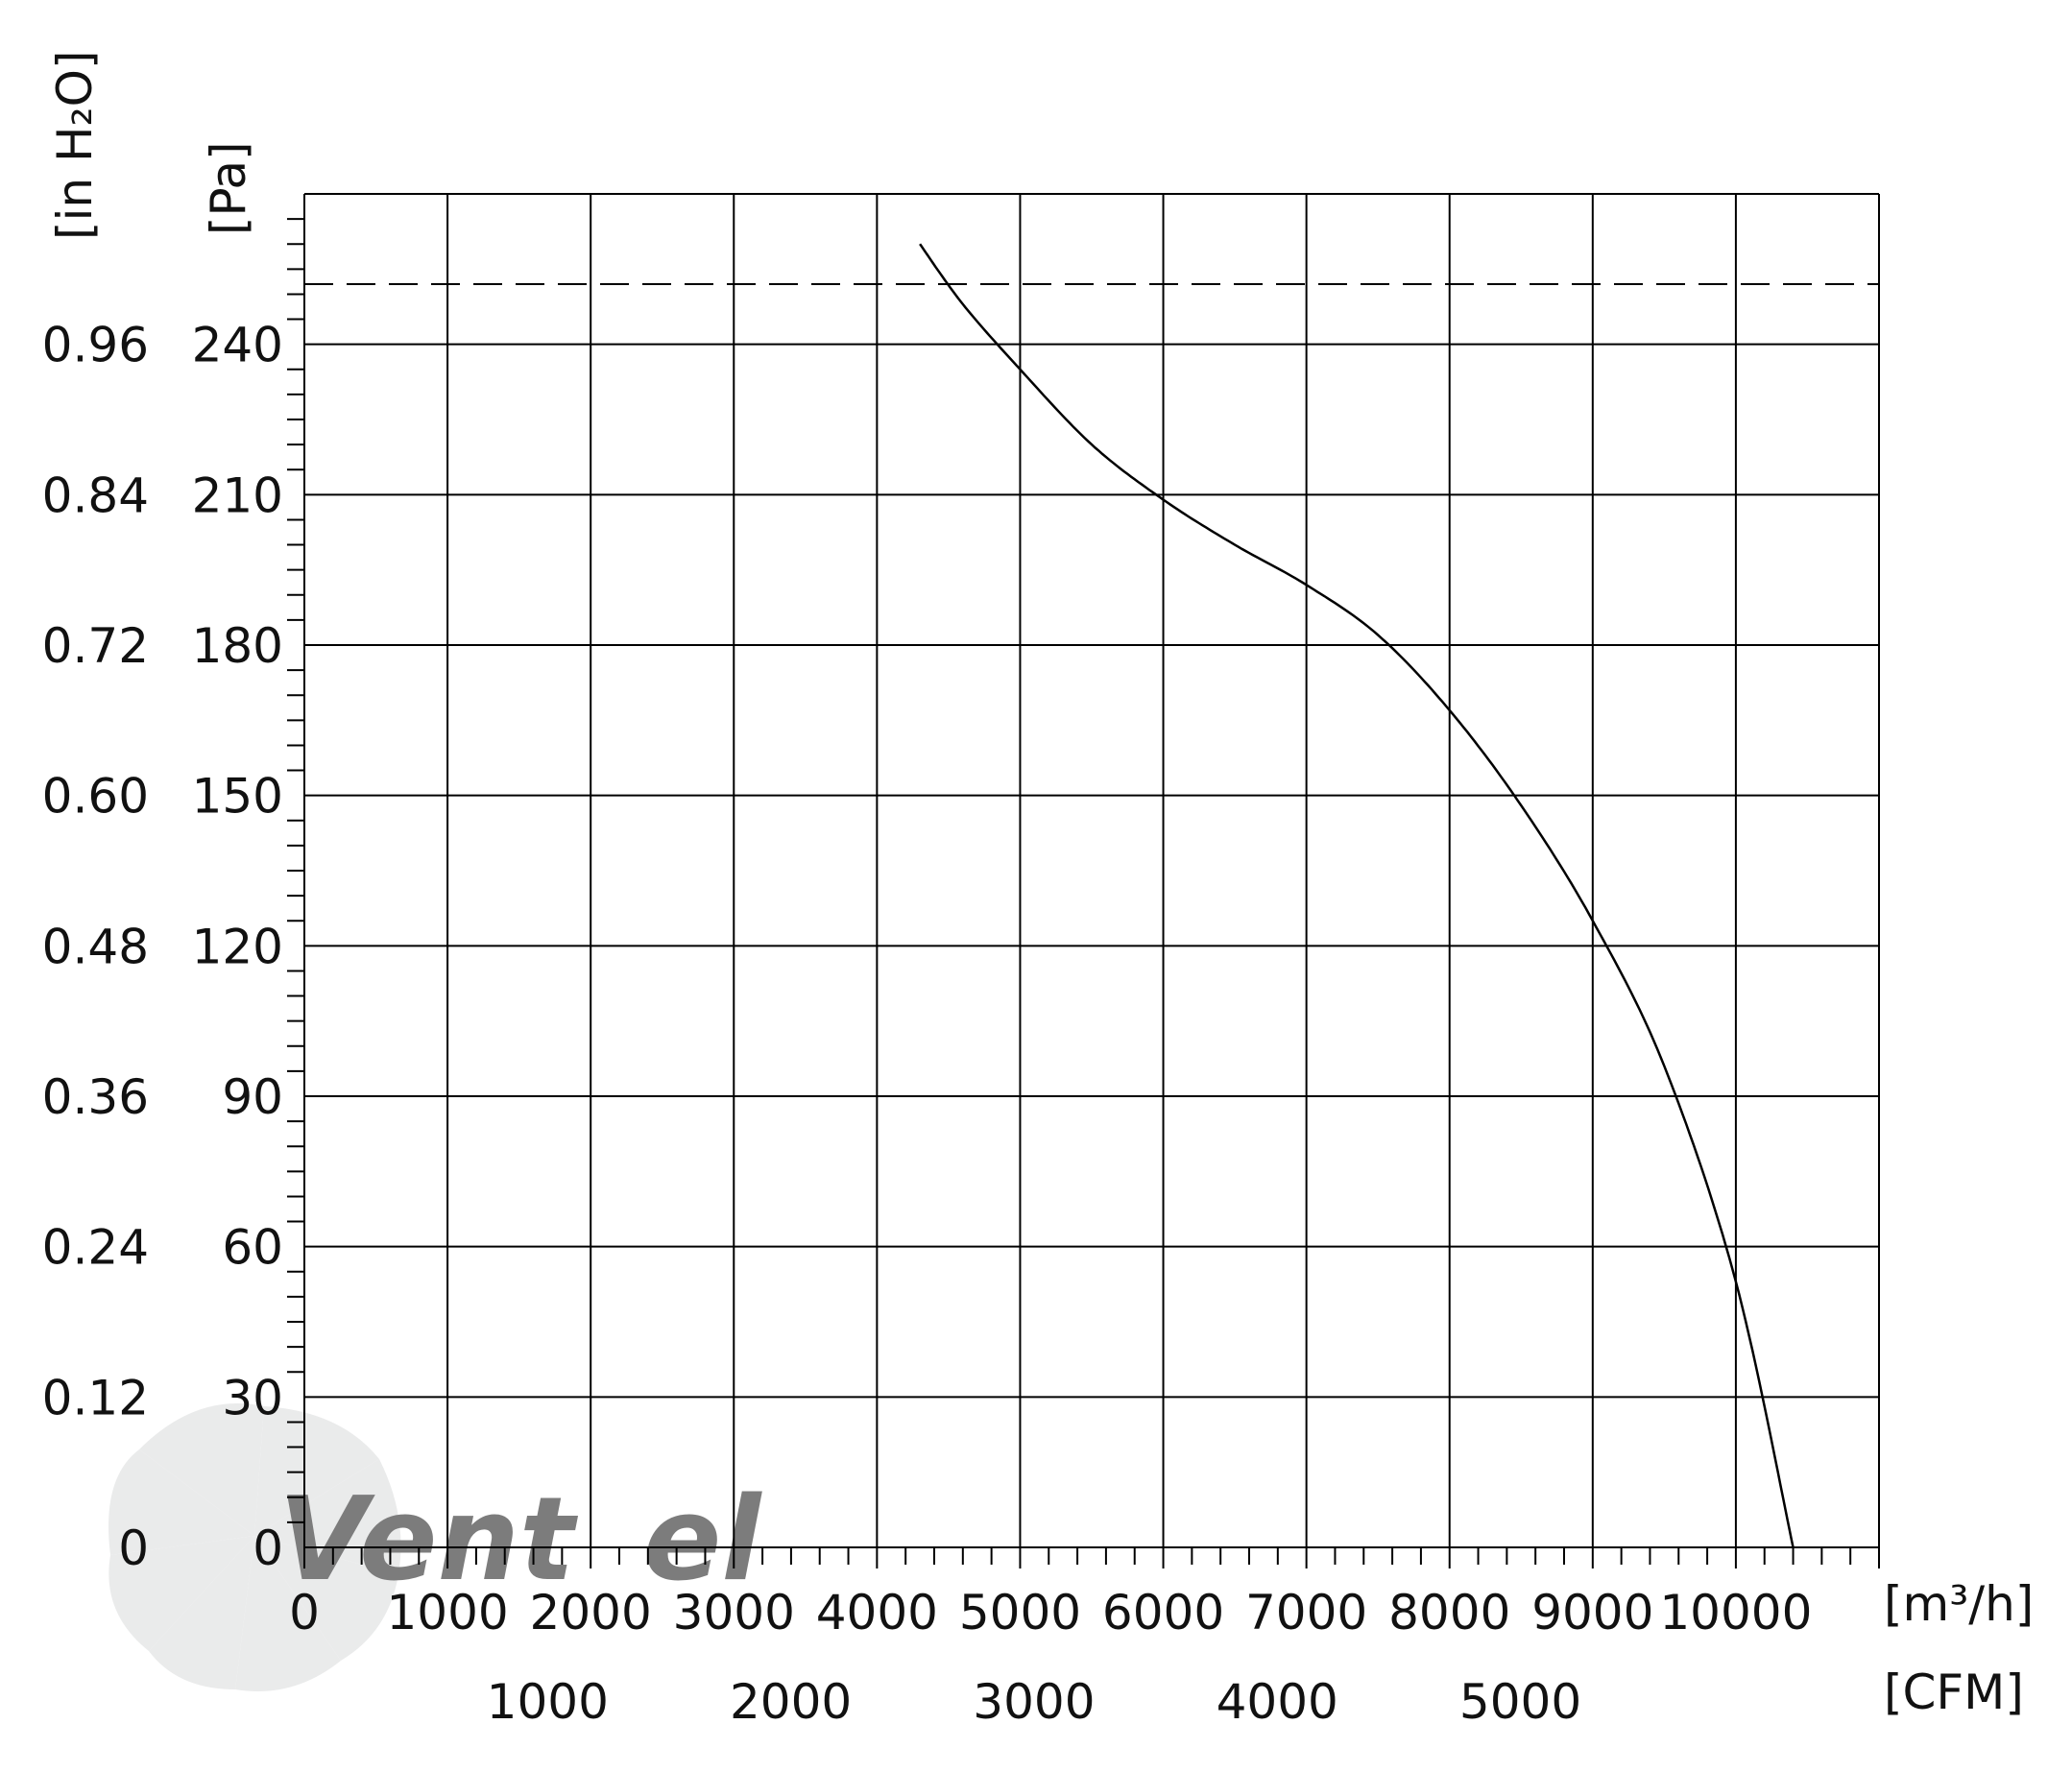 This screenshot has height=1772, width=2072. I want to click on x-axis-unit-m3h: [m³/h], so click(1959, 1604).